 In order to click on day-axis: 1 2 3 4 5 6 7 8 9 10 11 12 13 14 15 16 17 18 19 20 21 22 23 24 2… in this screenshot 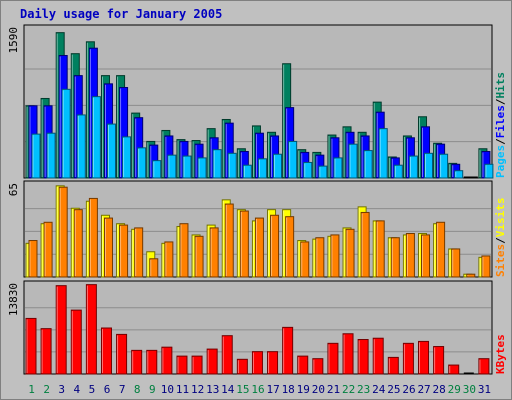, I will do `click(259, 389)`.